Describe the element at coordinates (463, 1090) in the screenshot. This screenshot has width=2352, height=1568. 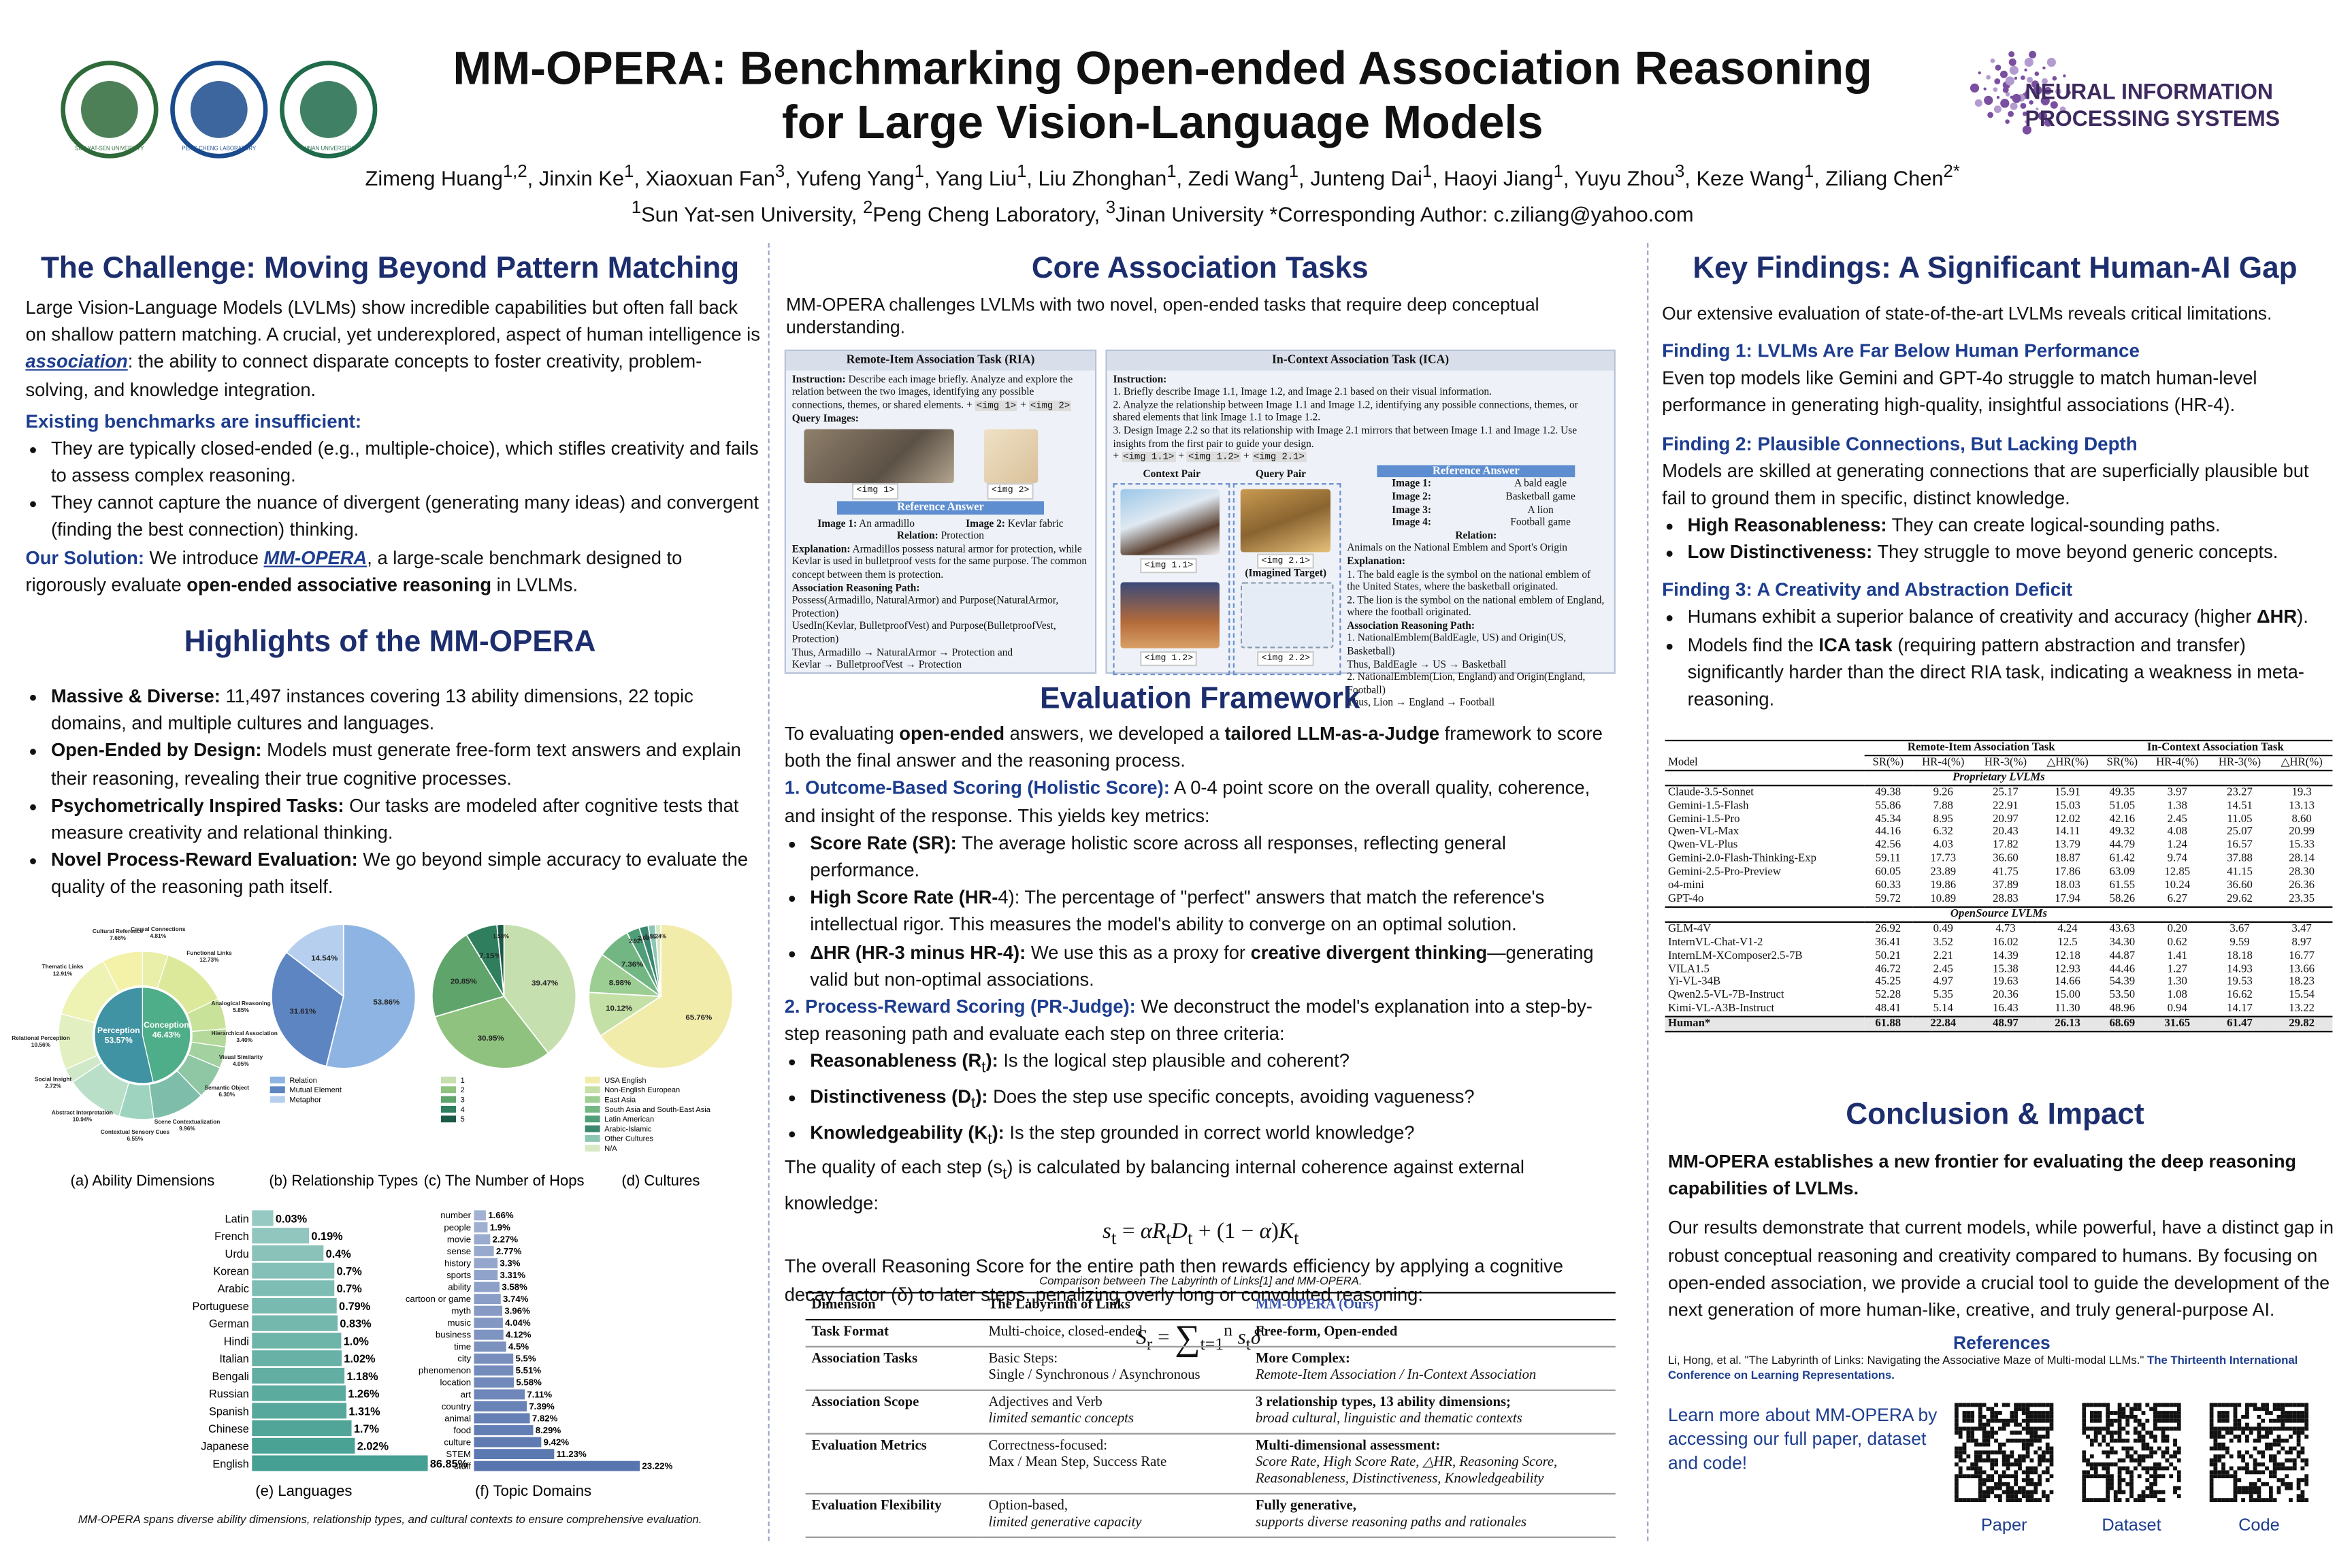
I see `legend-label: 2` at that location.